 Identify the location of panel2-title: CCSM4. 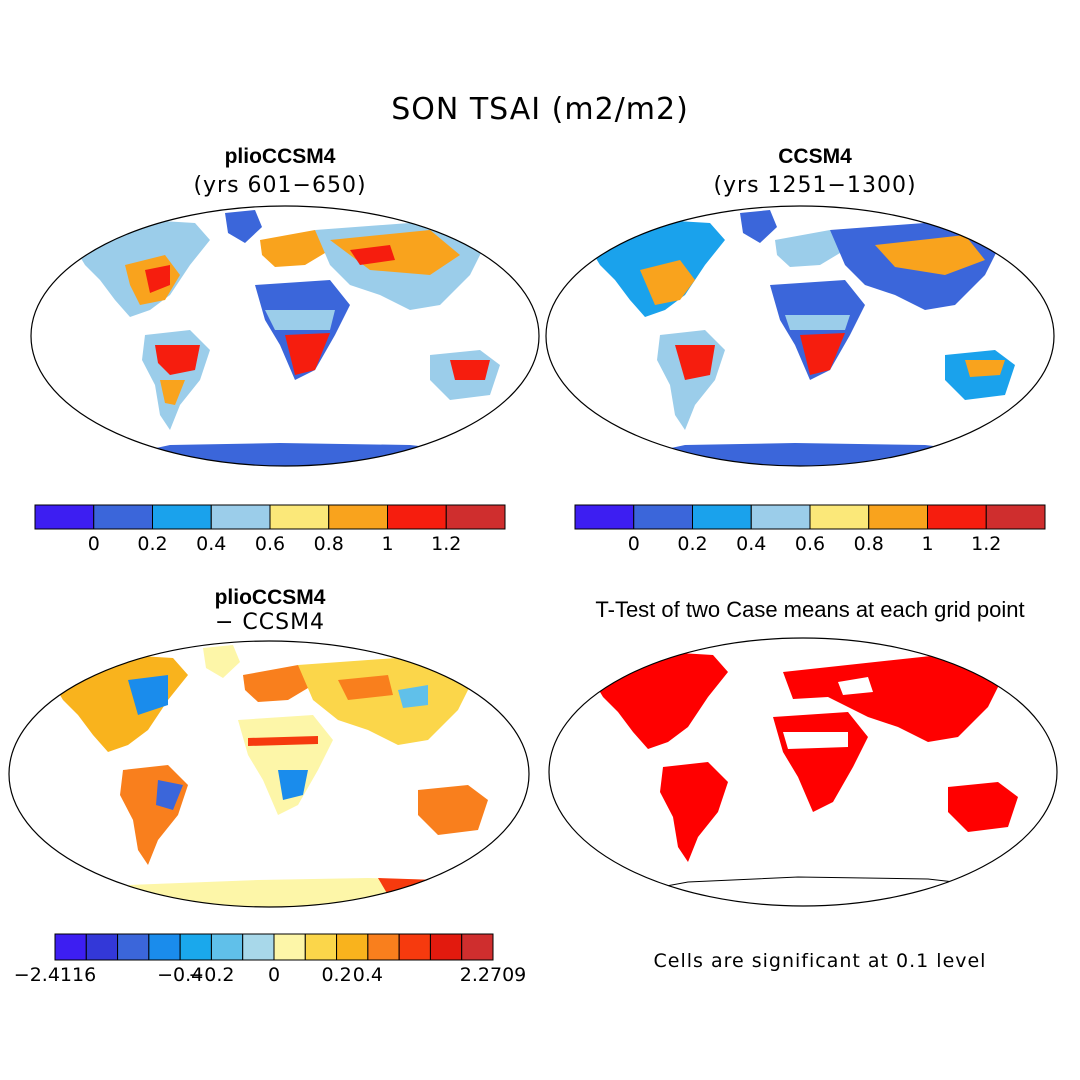
(815, 156).